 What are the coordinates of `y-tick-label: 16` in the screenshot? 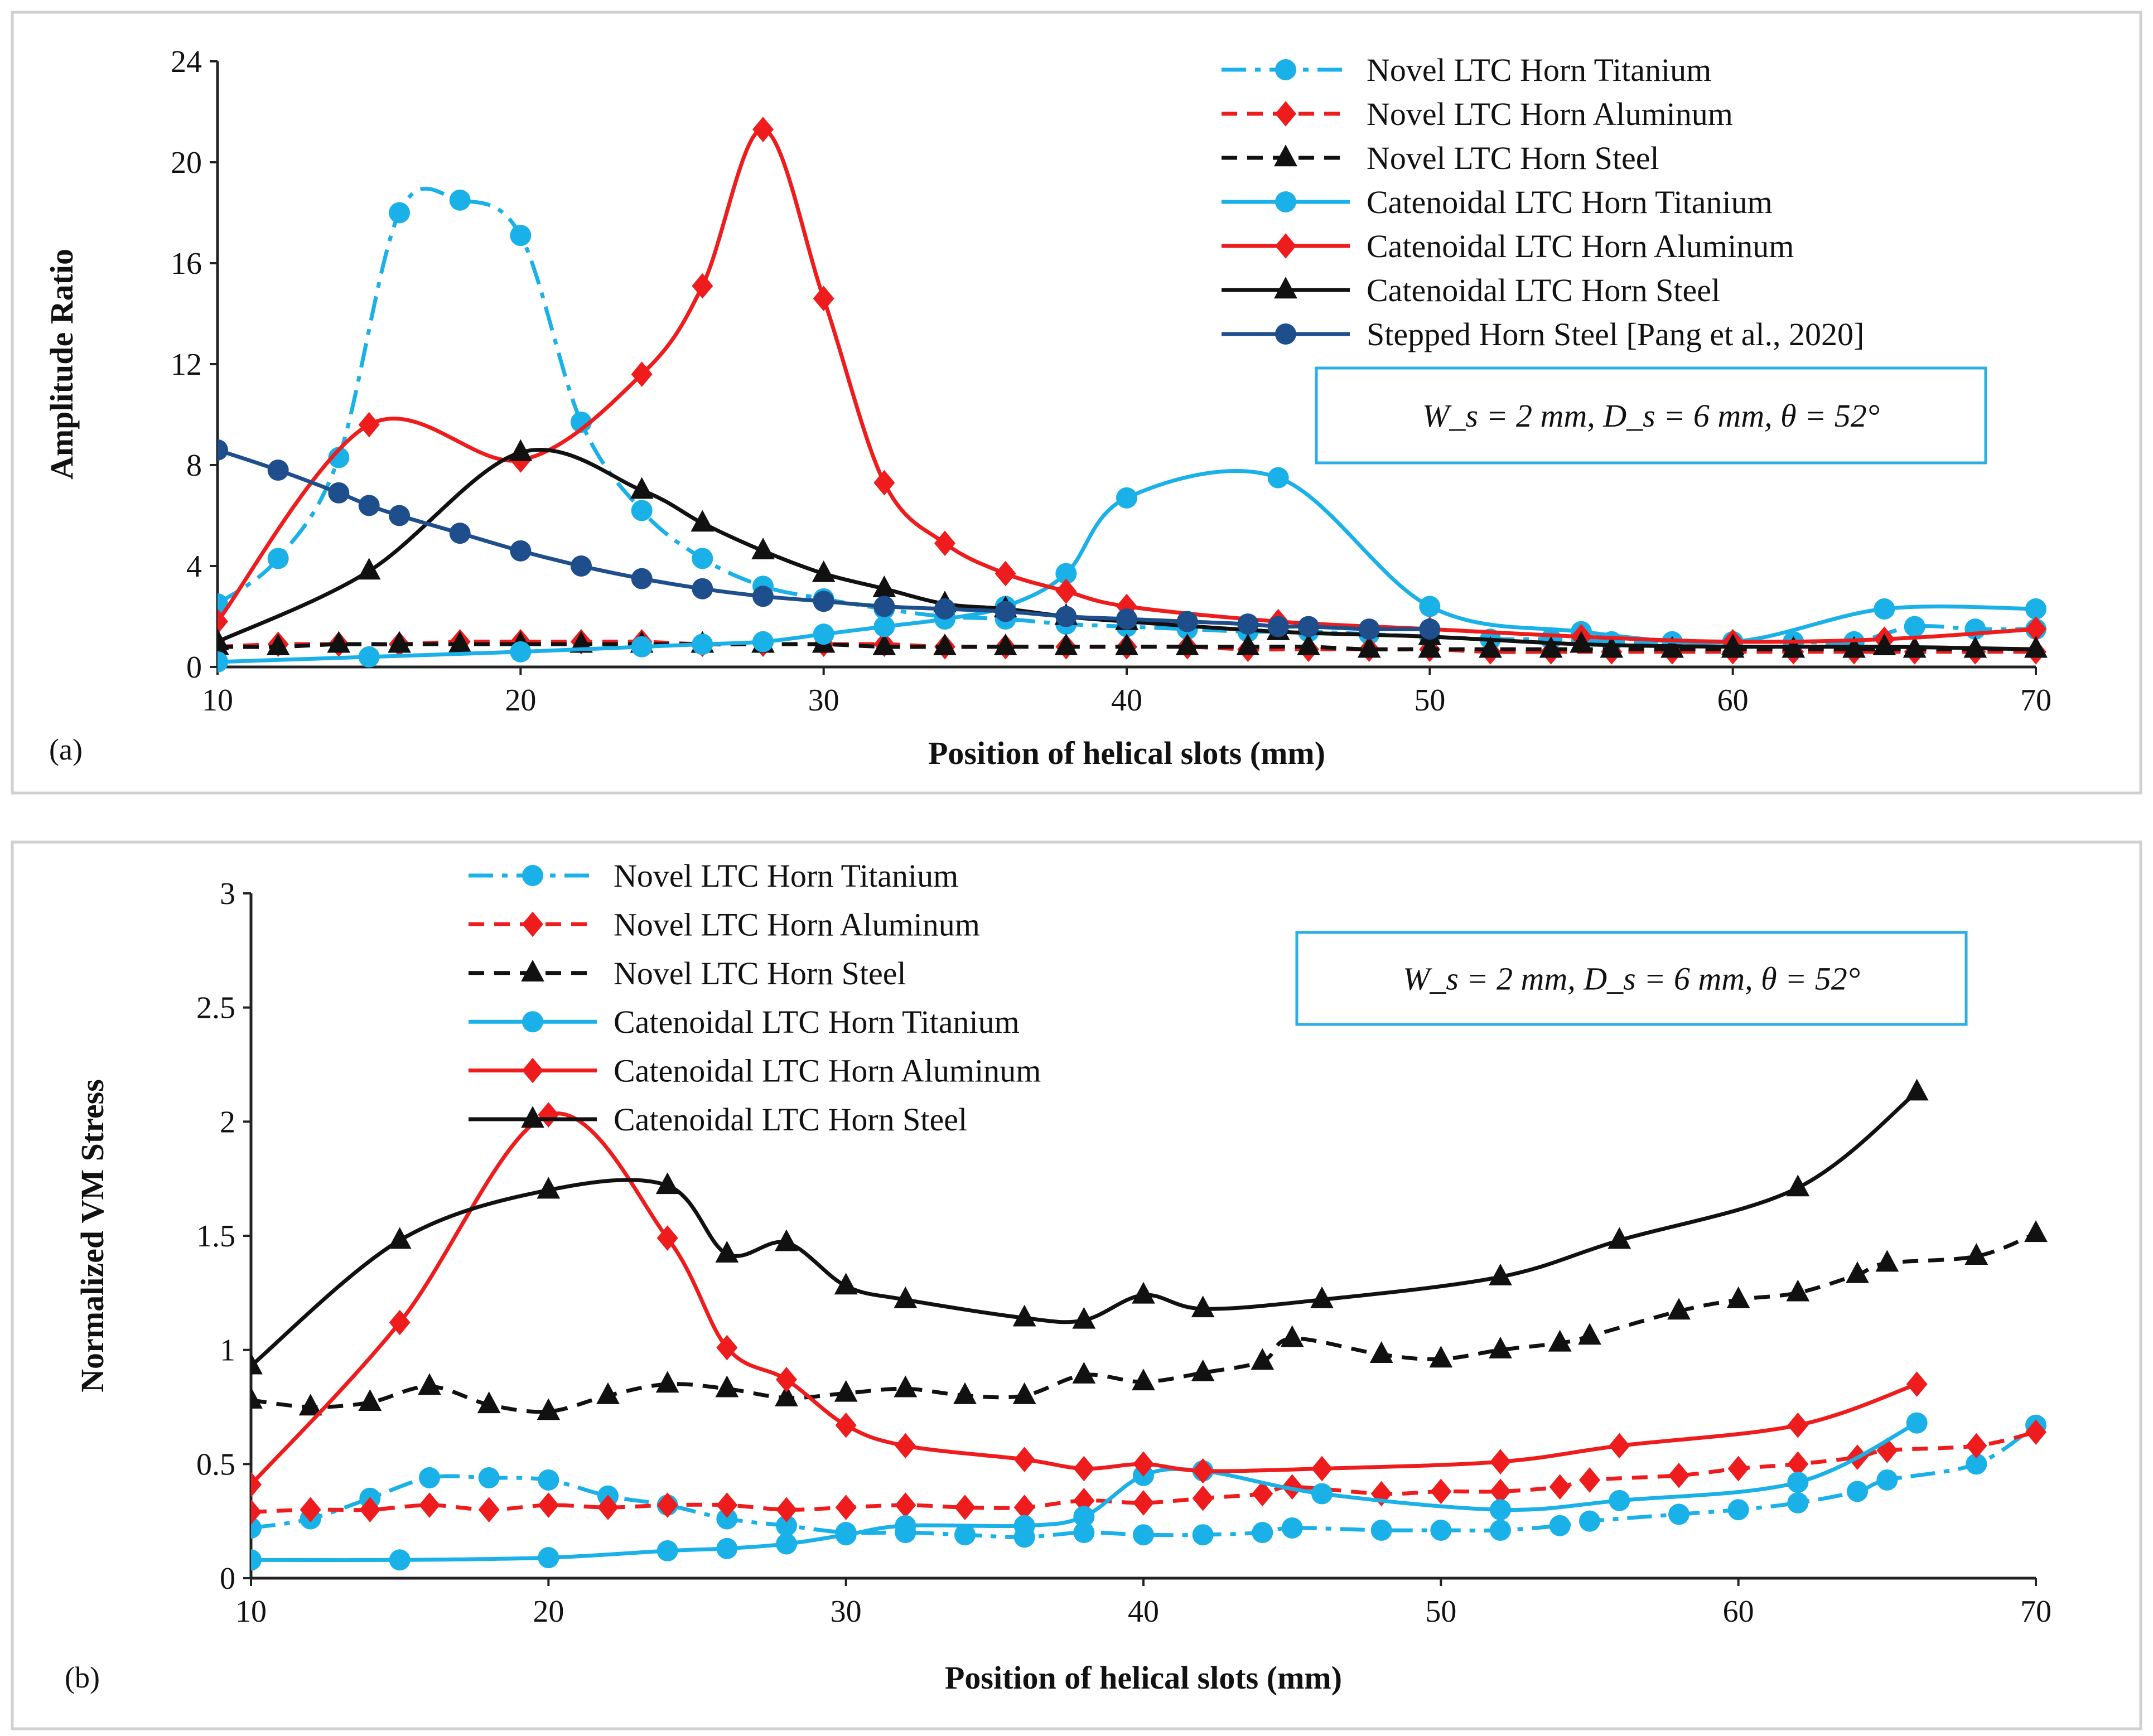 It's located at (186, 264).